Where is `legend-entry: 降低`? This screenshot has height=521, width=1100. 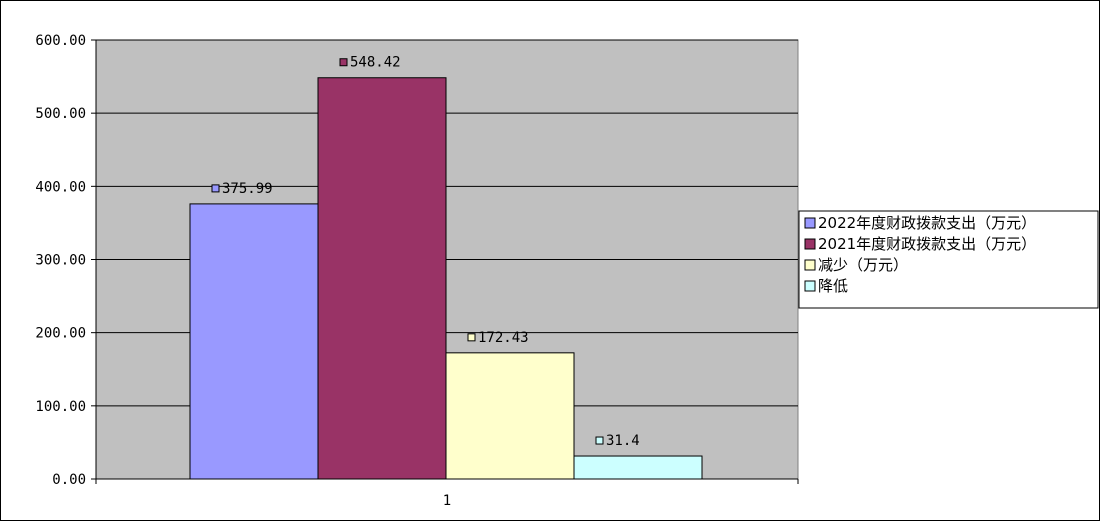
legend-entry: 降低 is located at coordinates (833, 286).